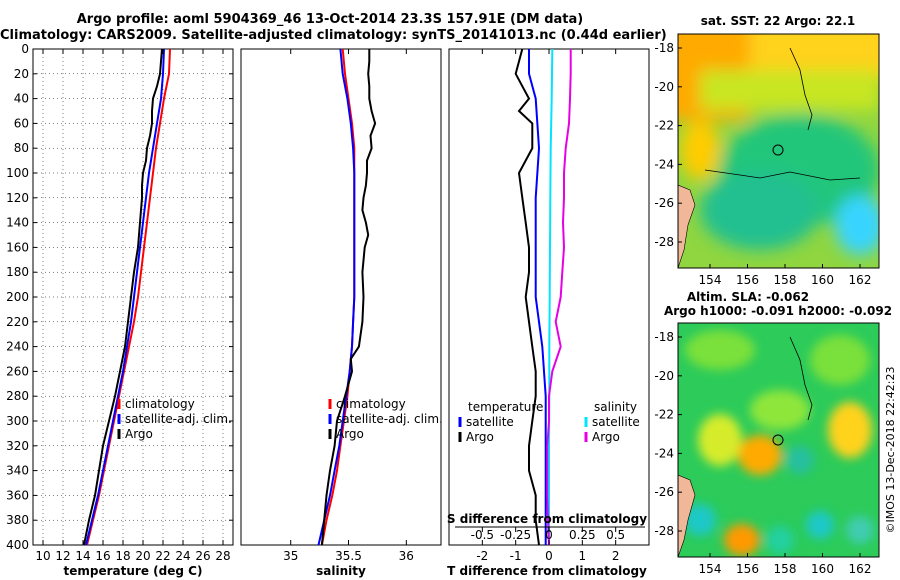 The height and width of the screenshot is (580, 900). Describe the element at coordinates (822, 280) in the screenshot. I see `sst-map-lon-label: 160` at that location.